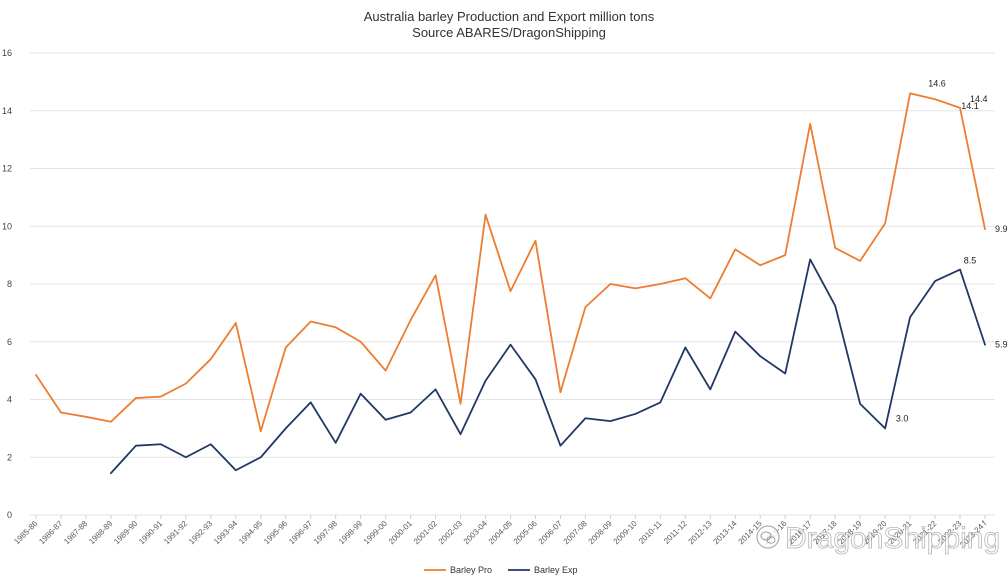  Describe the element at coordinates (426, 533) in the screenshot. I see `x-tick-label-2001-02: 2001-02` at that location.